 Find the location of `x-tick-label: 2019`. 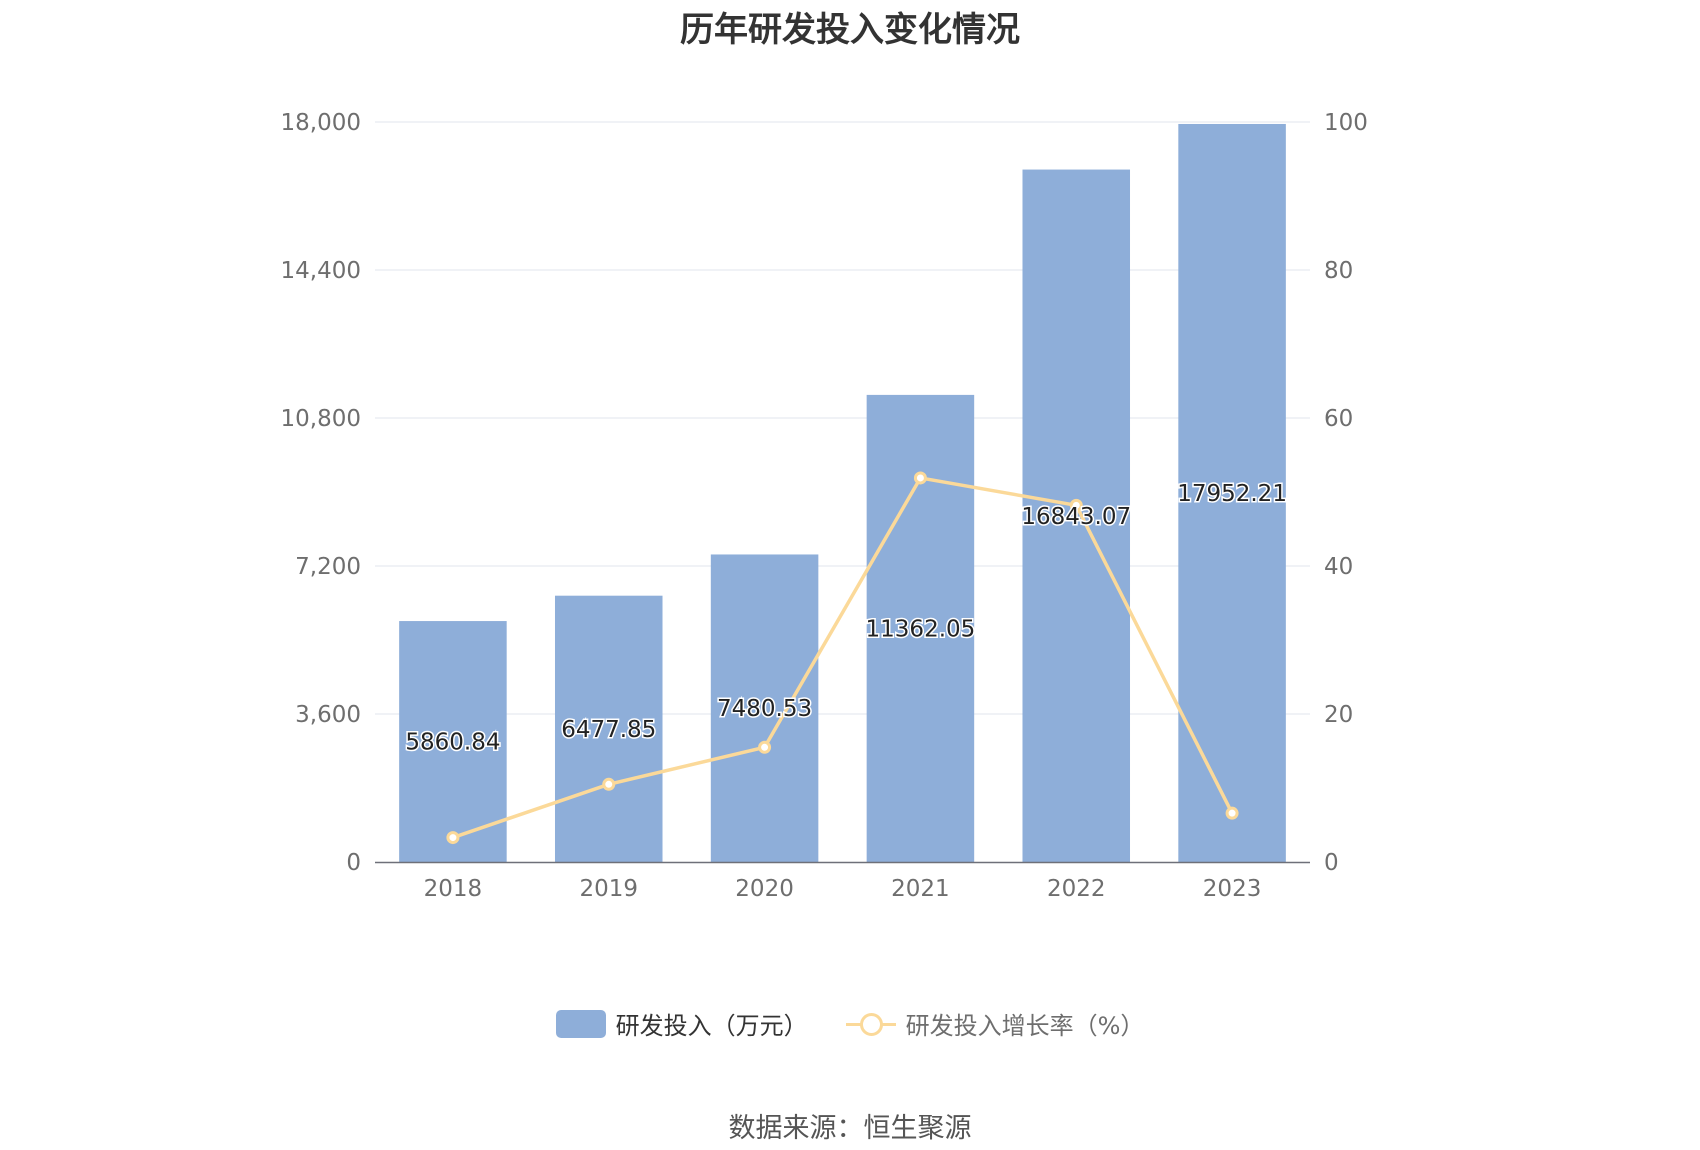

x-tick-label: 2019 is located at coordinates (608, 889).